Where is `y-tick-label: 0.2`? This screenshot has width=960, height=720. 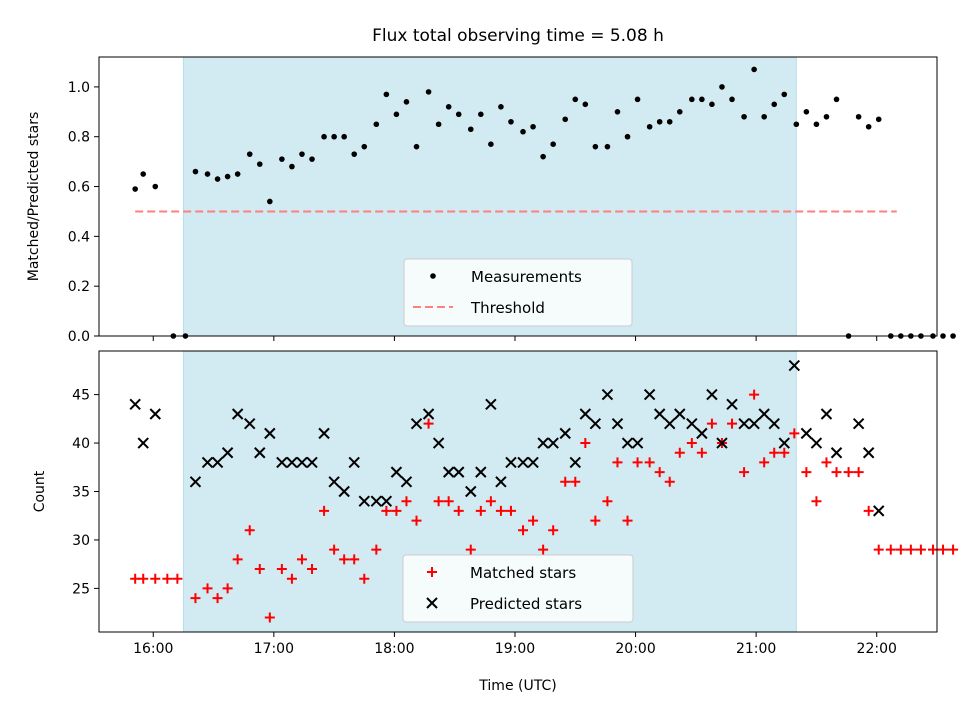 y-tick-label: 0.2 is located at coordinates (79, 287).